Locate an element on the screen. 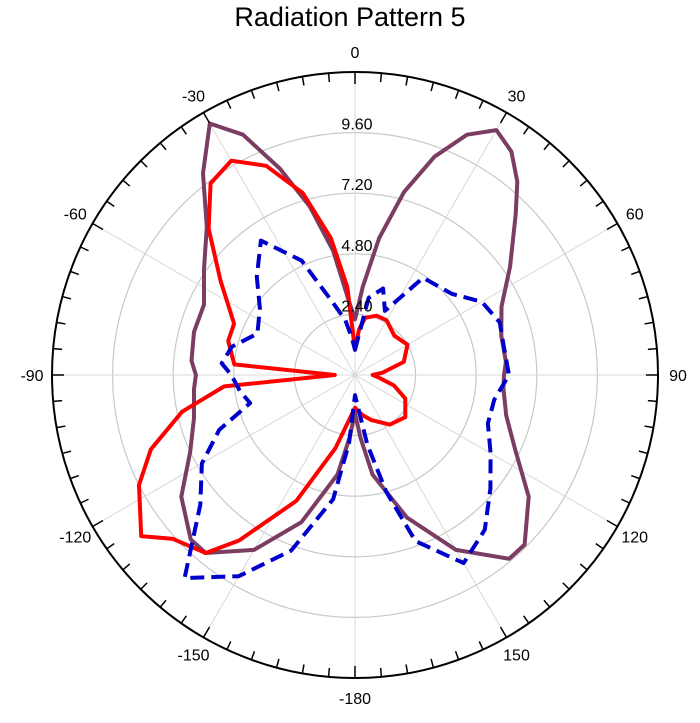 The image size is (700, 723). chart-title: Radiation Pattern 5 is located at coordinates (350, 17).